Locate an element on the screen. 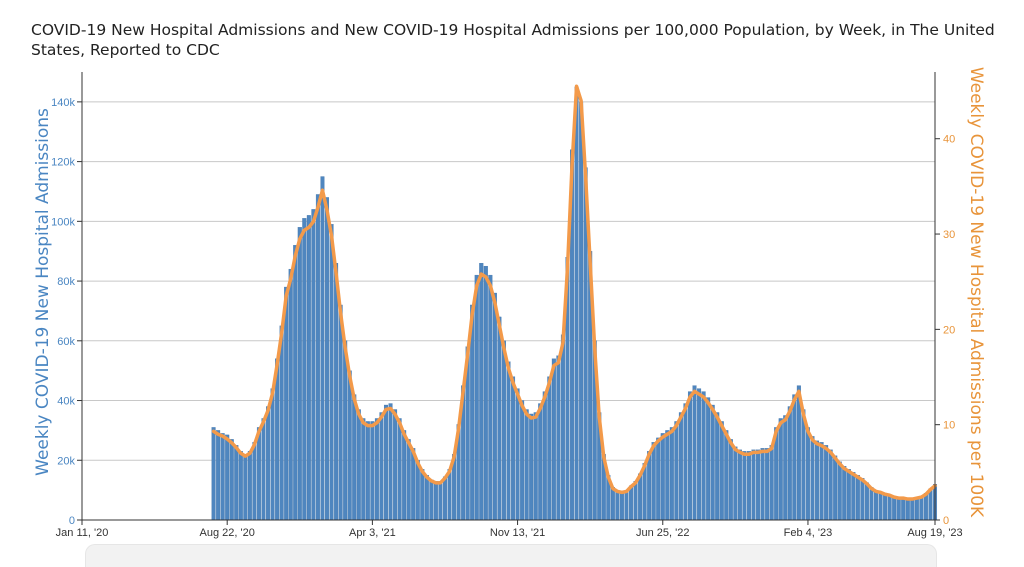 The width and height of the screenshot is (1024, 567). y2-tick-label: 10 is located at coordinates (949, 426).